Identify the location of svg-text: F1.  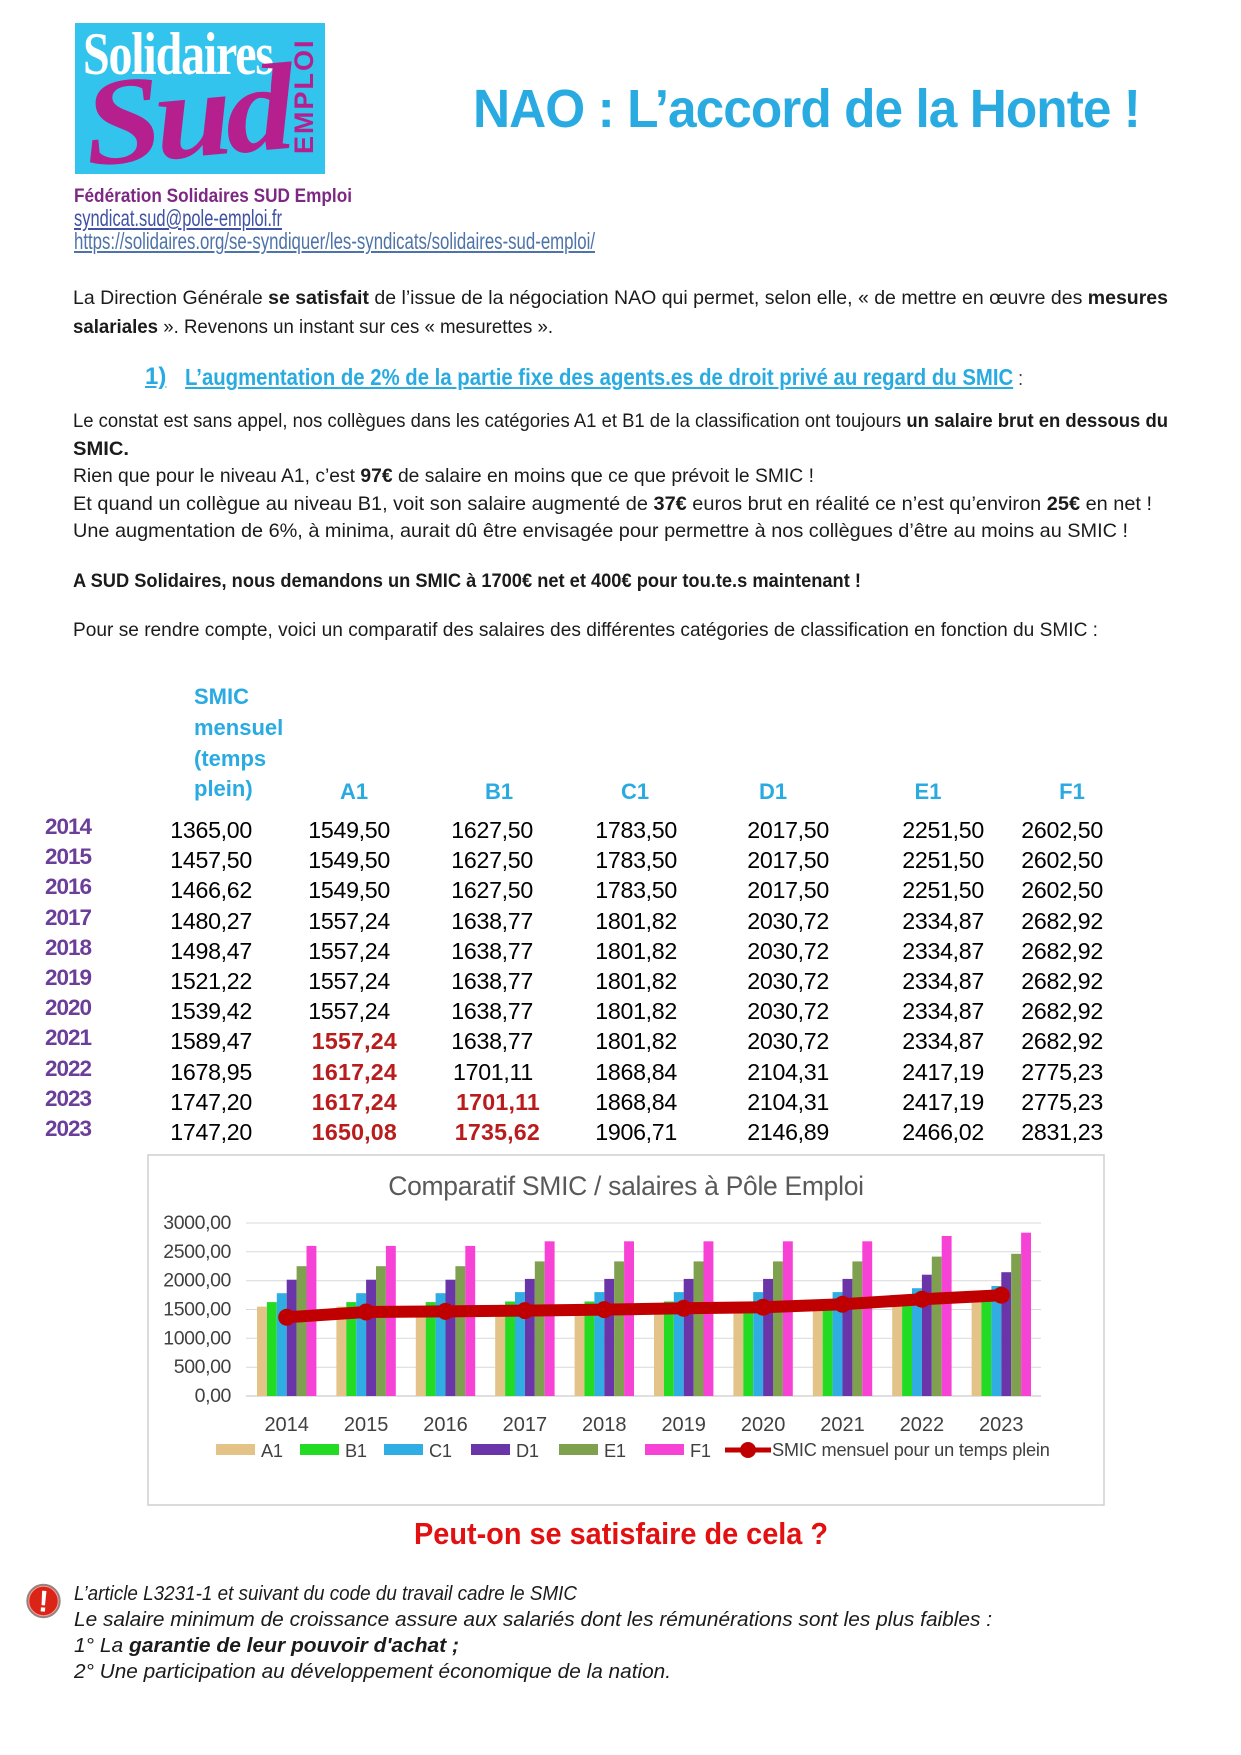
(700, 1451).